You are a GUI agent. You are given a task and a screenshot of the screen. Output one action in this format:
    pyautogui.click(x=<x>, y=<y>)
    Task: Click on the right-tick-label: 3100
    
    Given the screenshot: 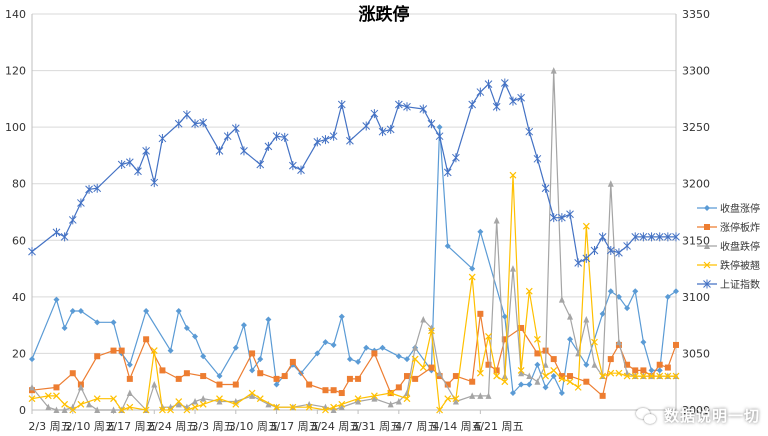 What is the action you would take?
    pyautogui.click(x=696, y=297)
    